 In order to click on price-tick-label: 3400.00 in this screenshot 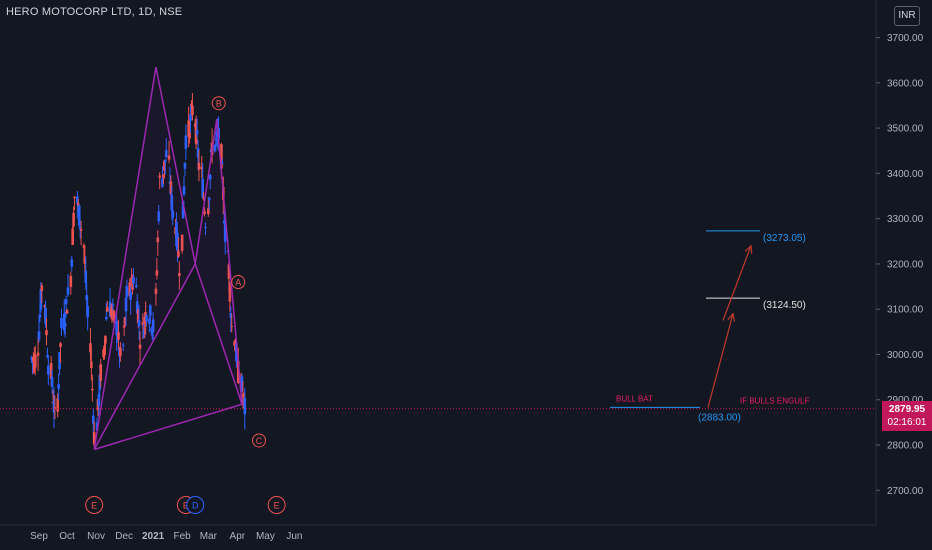, I will do `click(905, 174)`.